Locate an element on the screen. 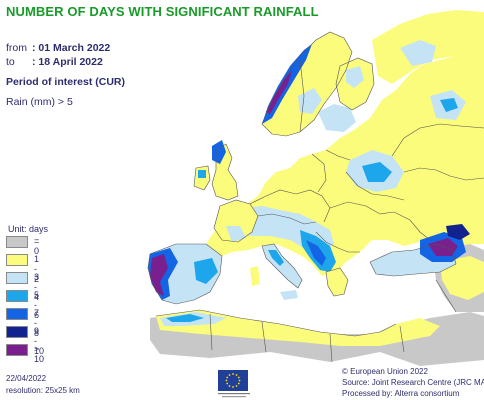  legend-label: 9 - 10 is located at coordinates (39, 341).